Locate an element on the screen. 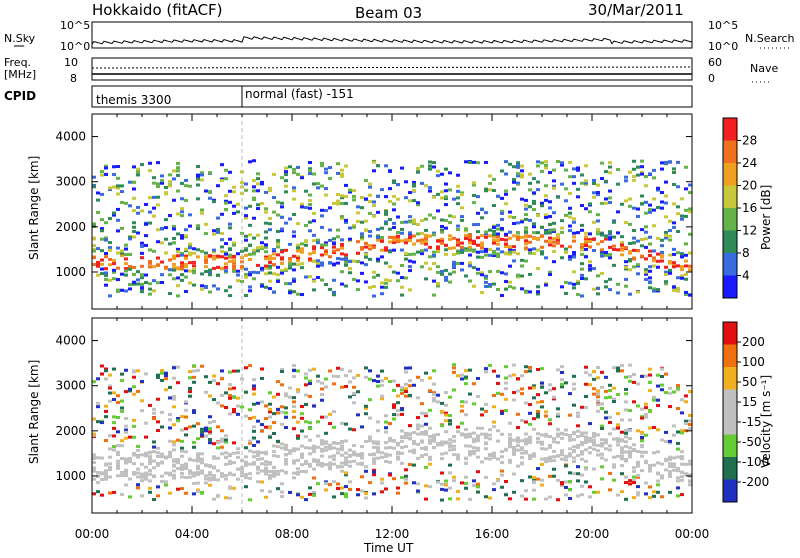  colorbar-tick-label: 8 is located at coordinates (746, 253).